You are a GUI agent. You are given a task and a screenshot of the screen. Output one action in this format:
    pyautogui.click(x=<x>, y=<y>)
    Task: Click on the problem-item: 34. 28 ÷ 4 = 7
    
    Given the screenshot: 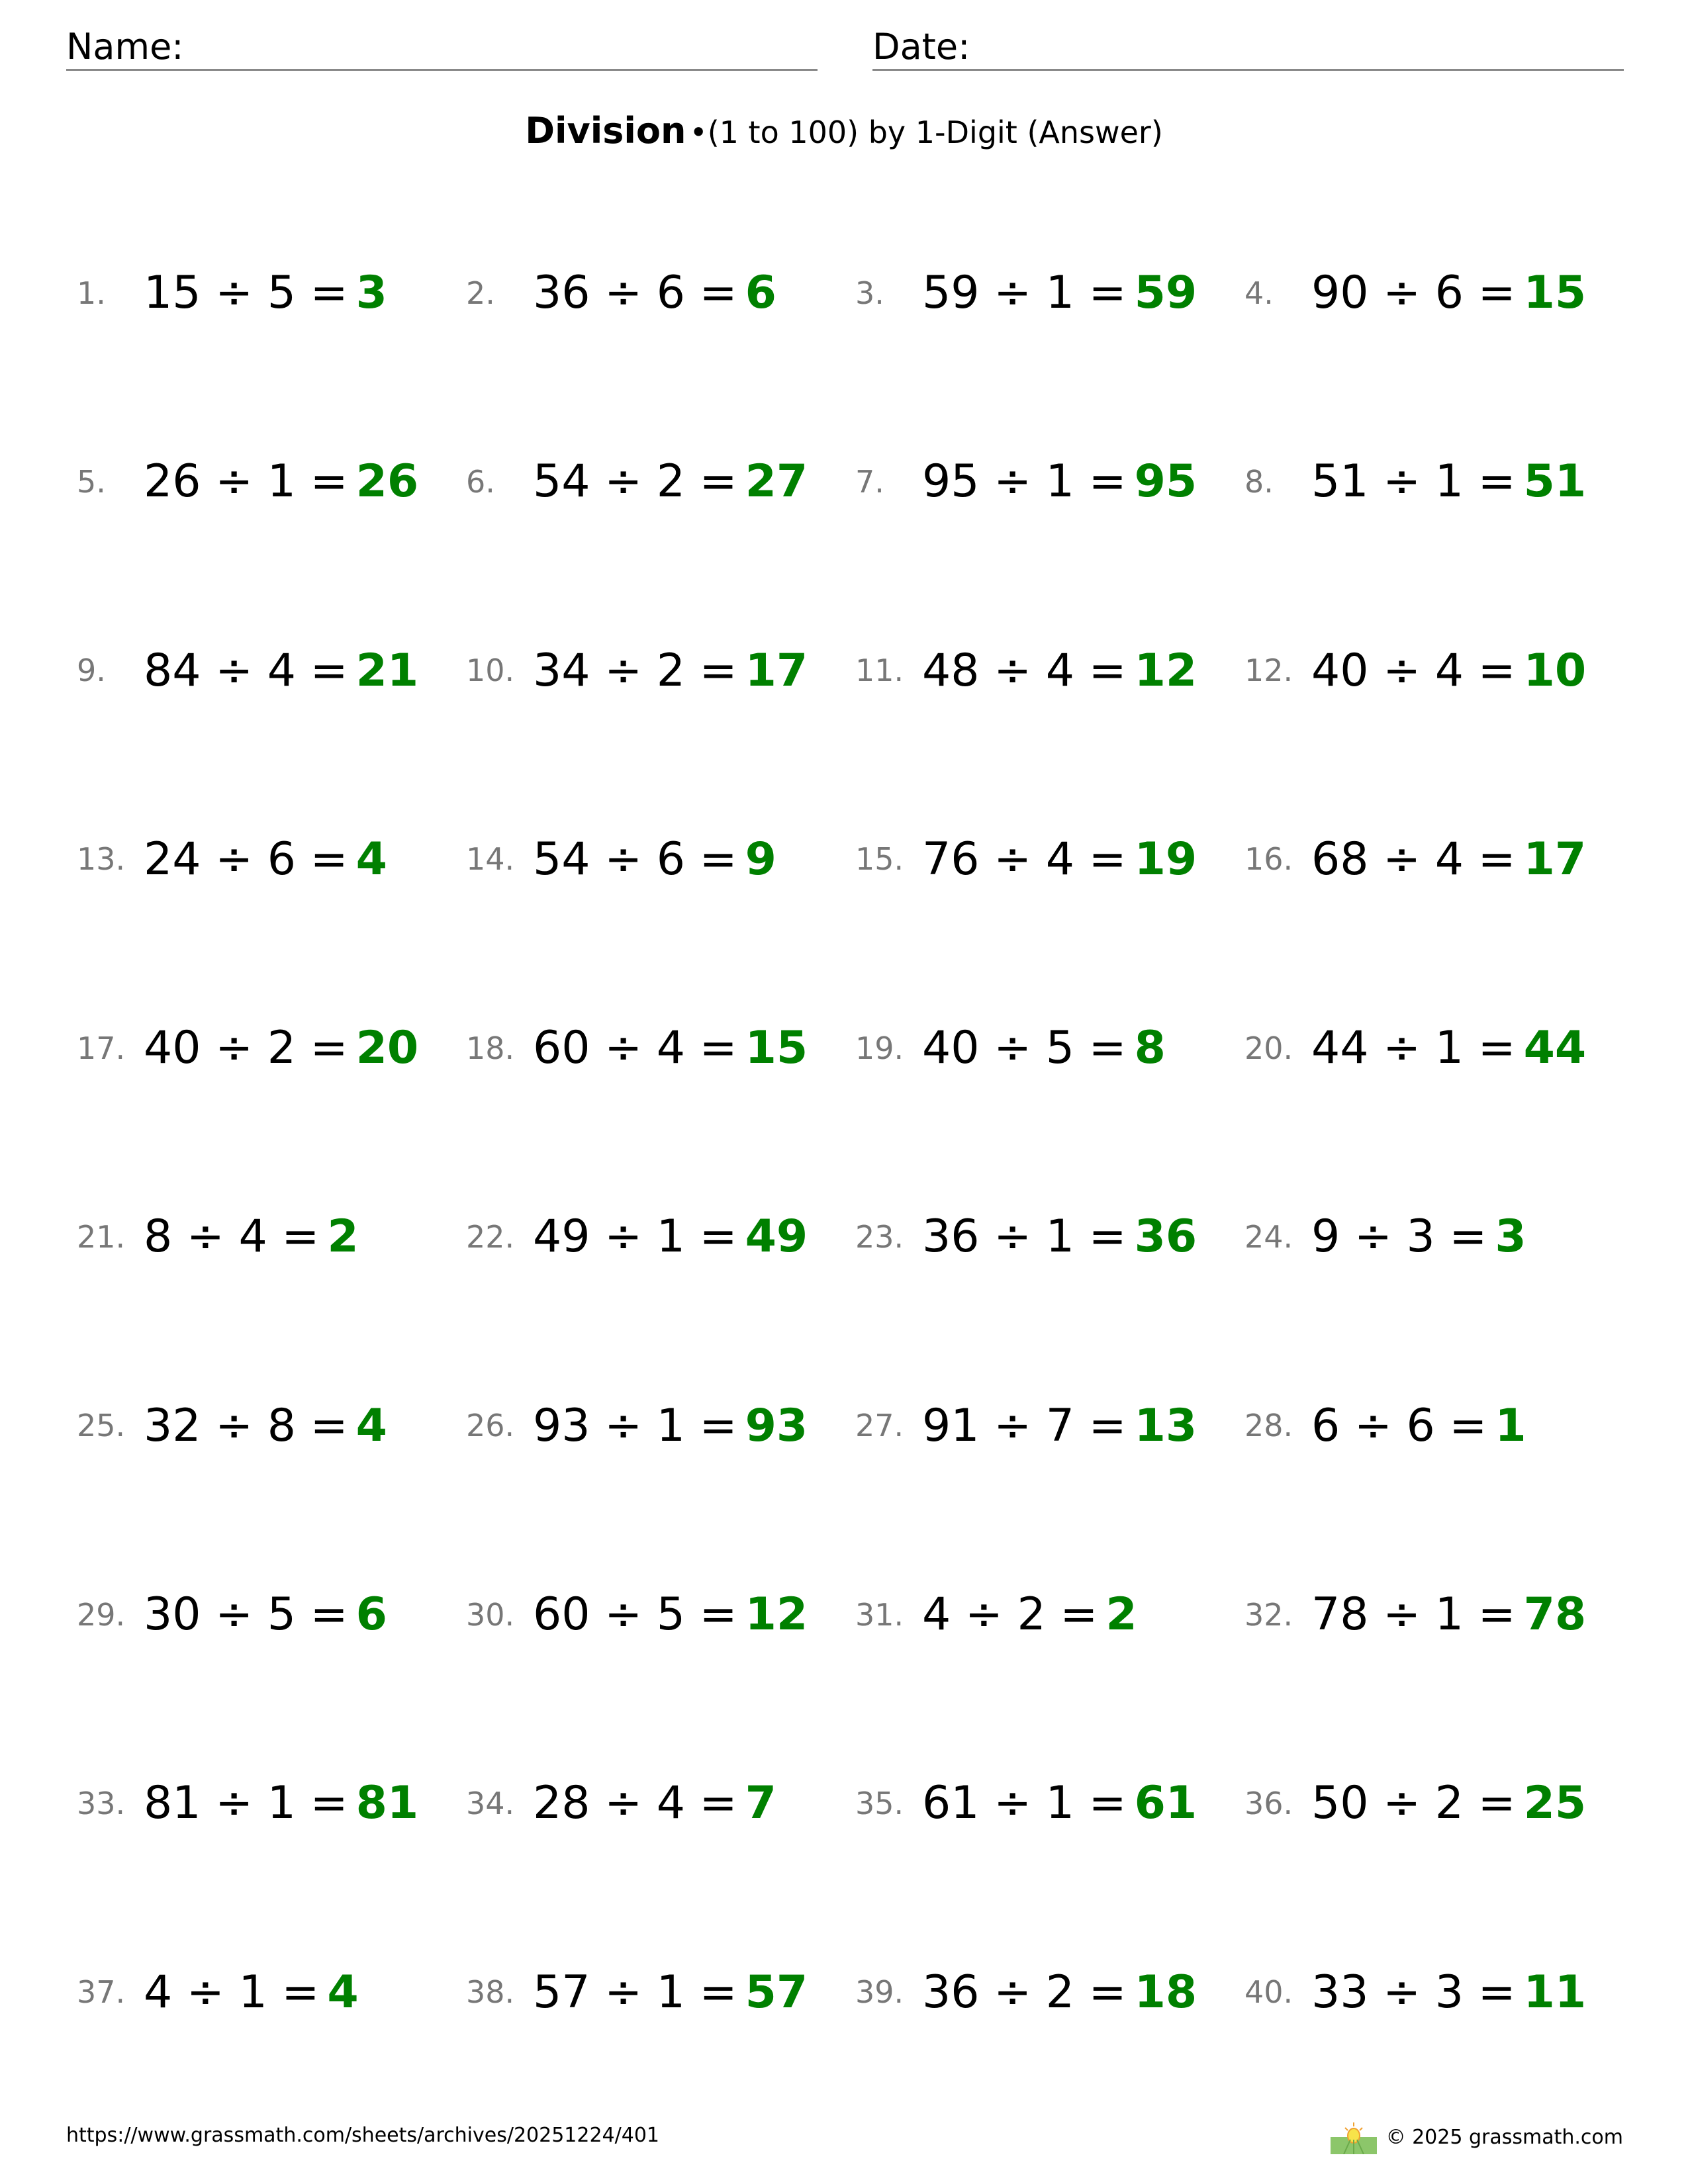 What is the action you would take?
    pyautogui.click(x=660, y=1803)
    